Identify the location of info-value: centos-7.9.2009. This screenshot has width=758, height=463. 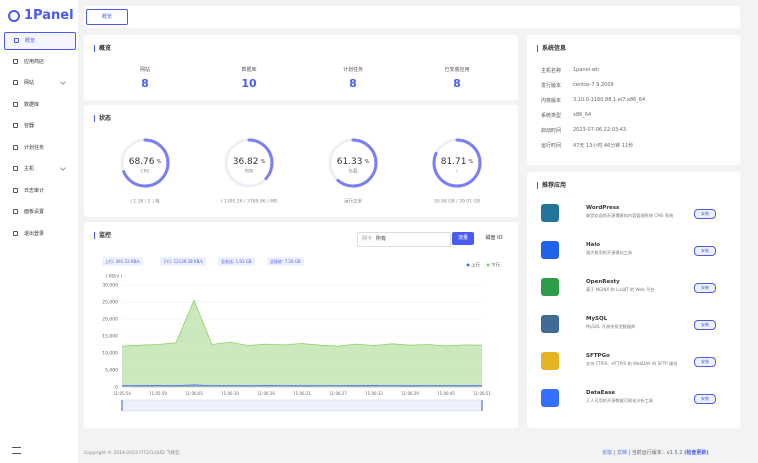
(593, 85).